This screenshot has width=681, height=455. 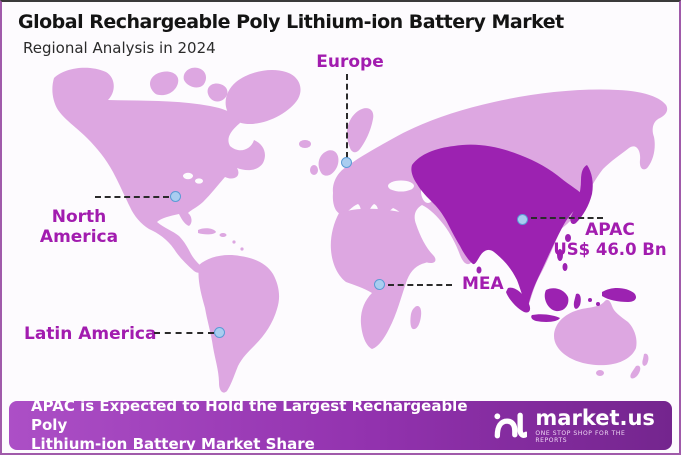 I want to click on page-subtitle: Regional Analysis in 2024, so click(x=119, y=48).